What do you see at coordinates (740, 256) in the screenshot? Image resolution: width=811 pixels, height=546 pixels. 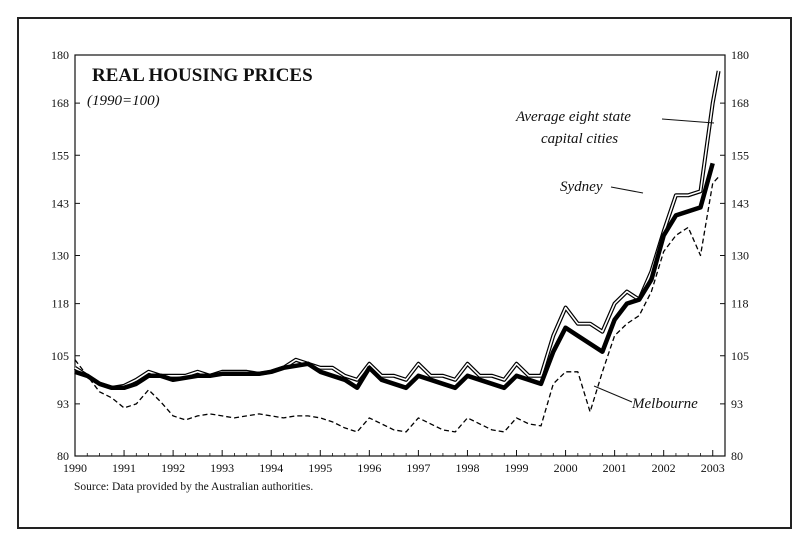 I see `y-tick-label-right: 130` at bounding box center [740, 256].